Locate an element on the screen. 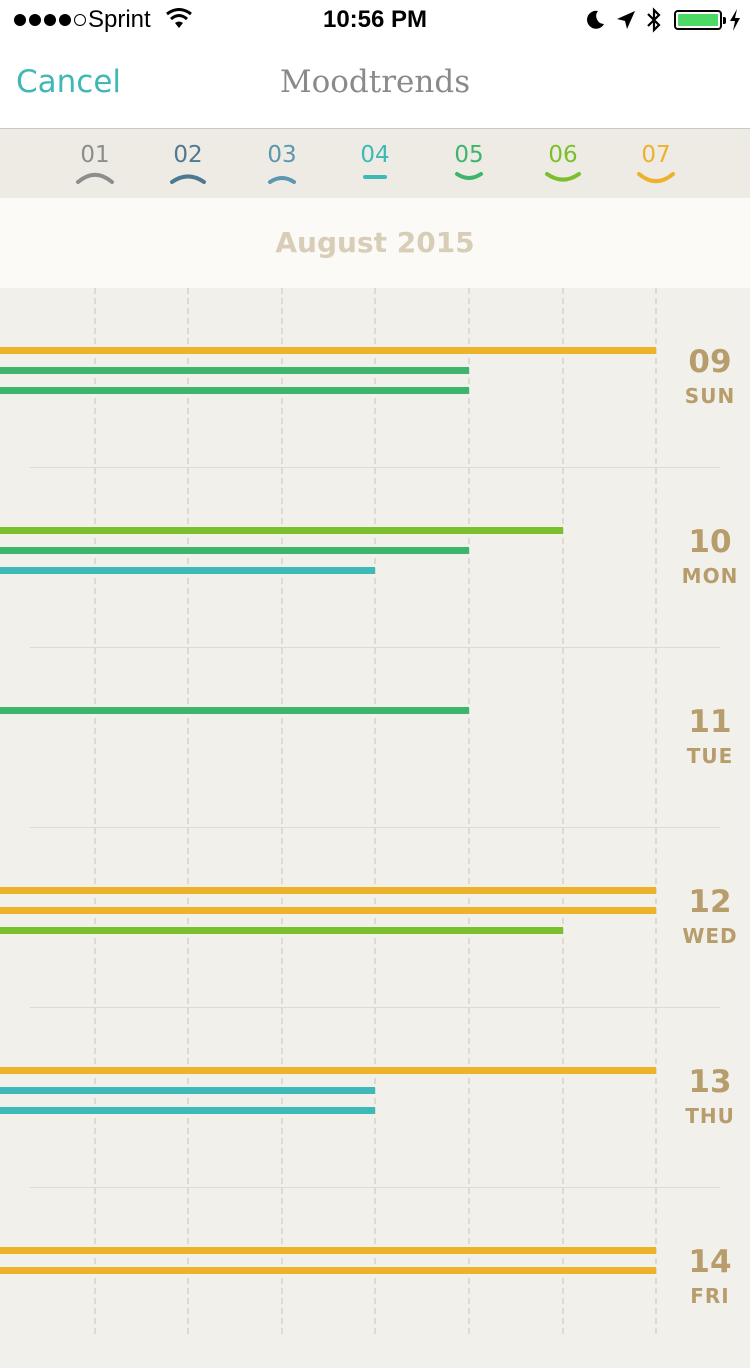 The height and width of the screenshot is (1368, 750). status-time: 10:56 PM is located at coordinates (375, 19).